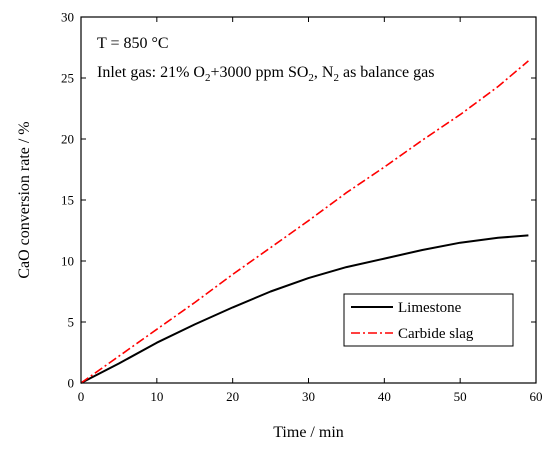  Describe the element at coordinates (430, 308) in the screenshot. I see `legend-label-limestone: Limestone` at that location.